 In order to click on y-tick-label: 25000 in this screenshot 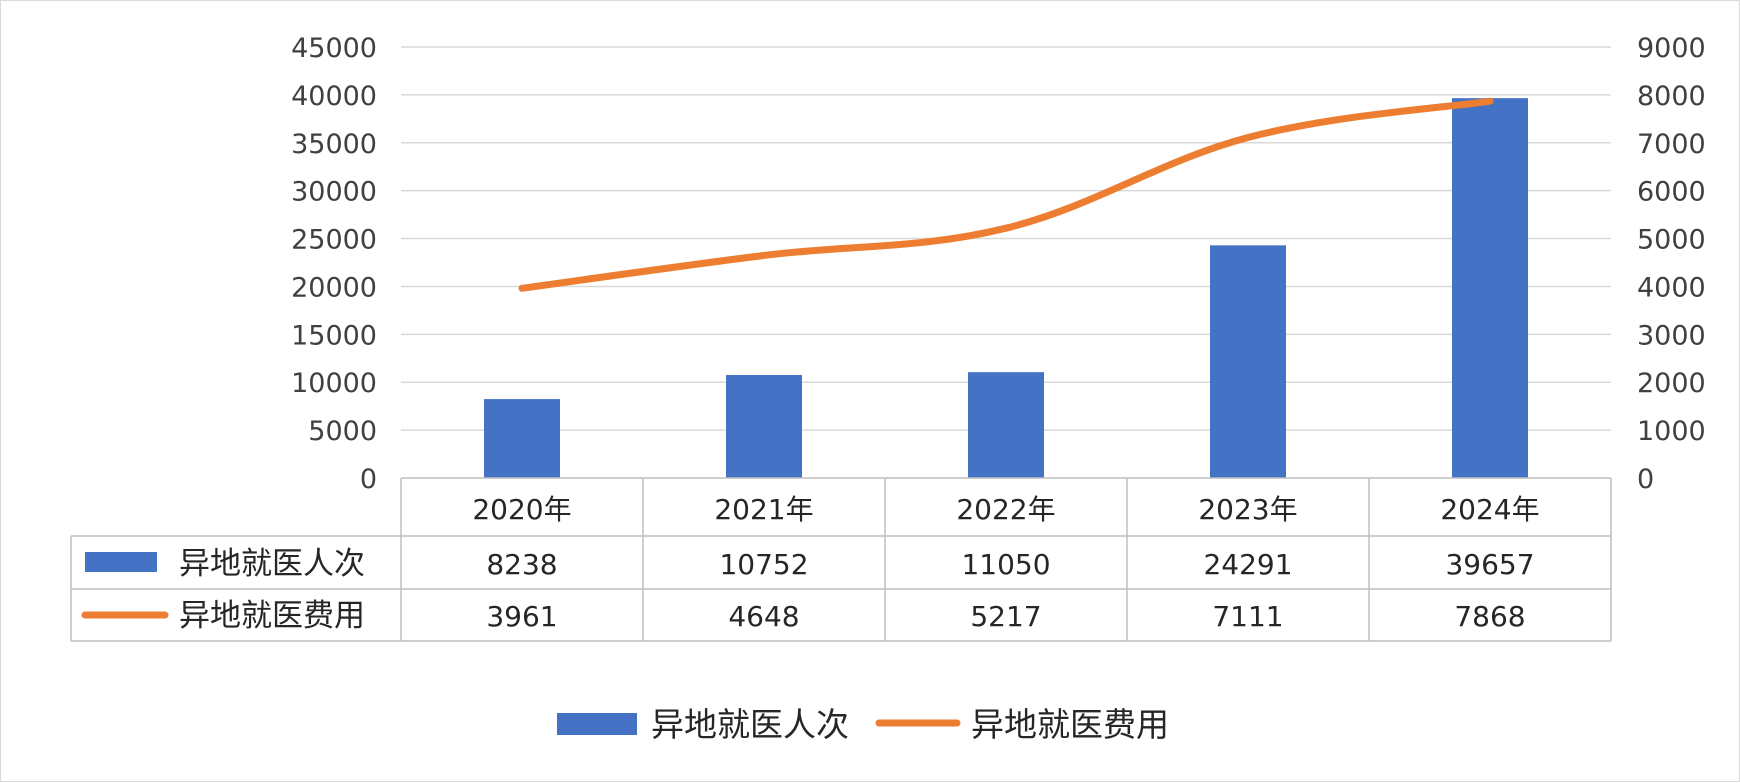, I will do `click(334, 240)`.